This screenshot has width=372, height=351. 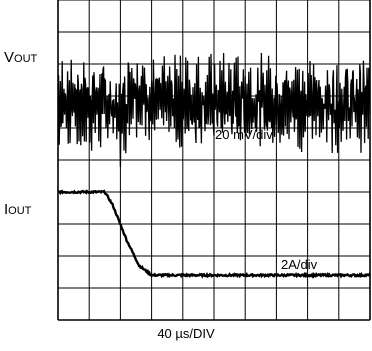 What do you see at coordinates (186, 333) in the screenshot?
I see `x-axis-label: 40 µs/DIV` at bounding box center [186, 333].